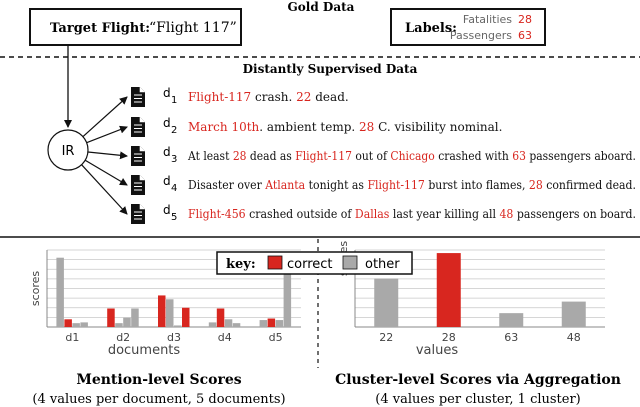 This screenshot has width=640, height=407. Describe the element at coordinates (330, 69) in the screenshot. I see `distant-data-title: Distantly Supervised Data` at that location.